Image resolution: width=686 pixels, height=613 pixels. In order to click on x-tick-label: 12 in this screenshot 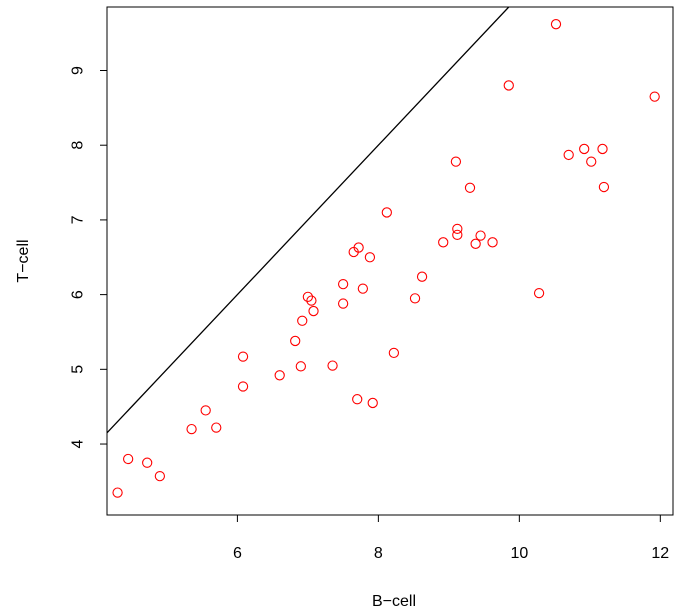, I will do `click(660, 553)`.